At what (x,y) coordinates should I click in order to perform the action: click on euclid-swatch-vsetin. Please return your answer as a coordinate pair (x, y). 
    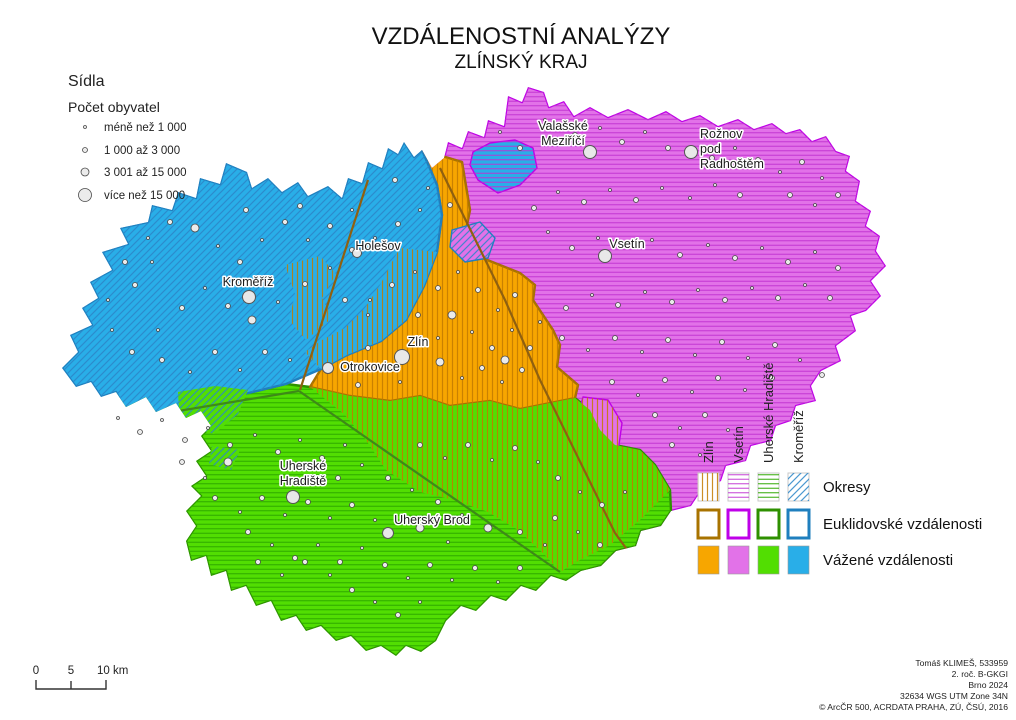
    Looking at the image, I should click on (738, 524).